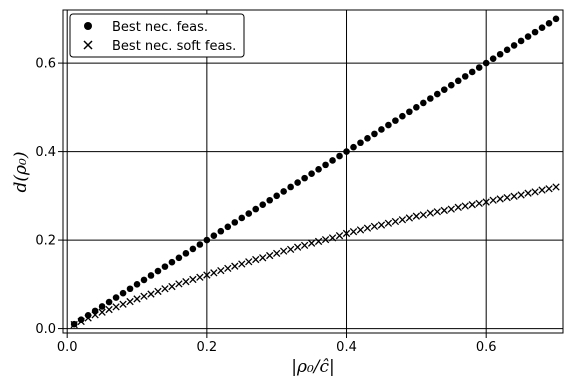  I want to click on y-tick-label: 0.6, so click(45, 64).